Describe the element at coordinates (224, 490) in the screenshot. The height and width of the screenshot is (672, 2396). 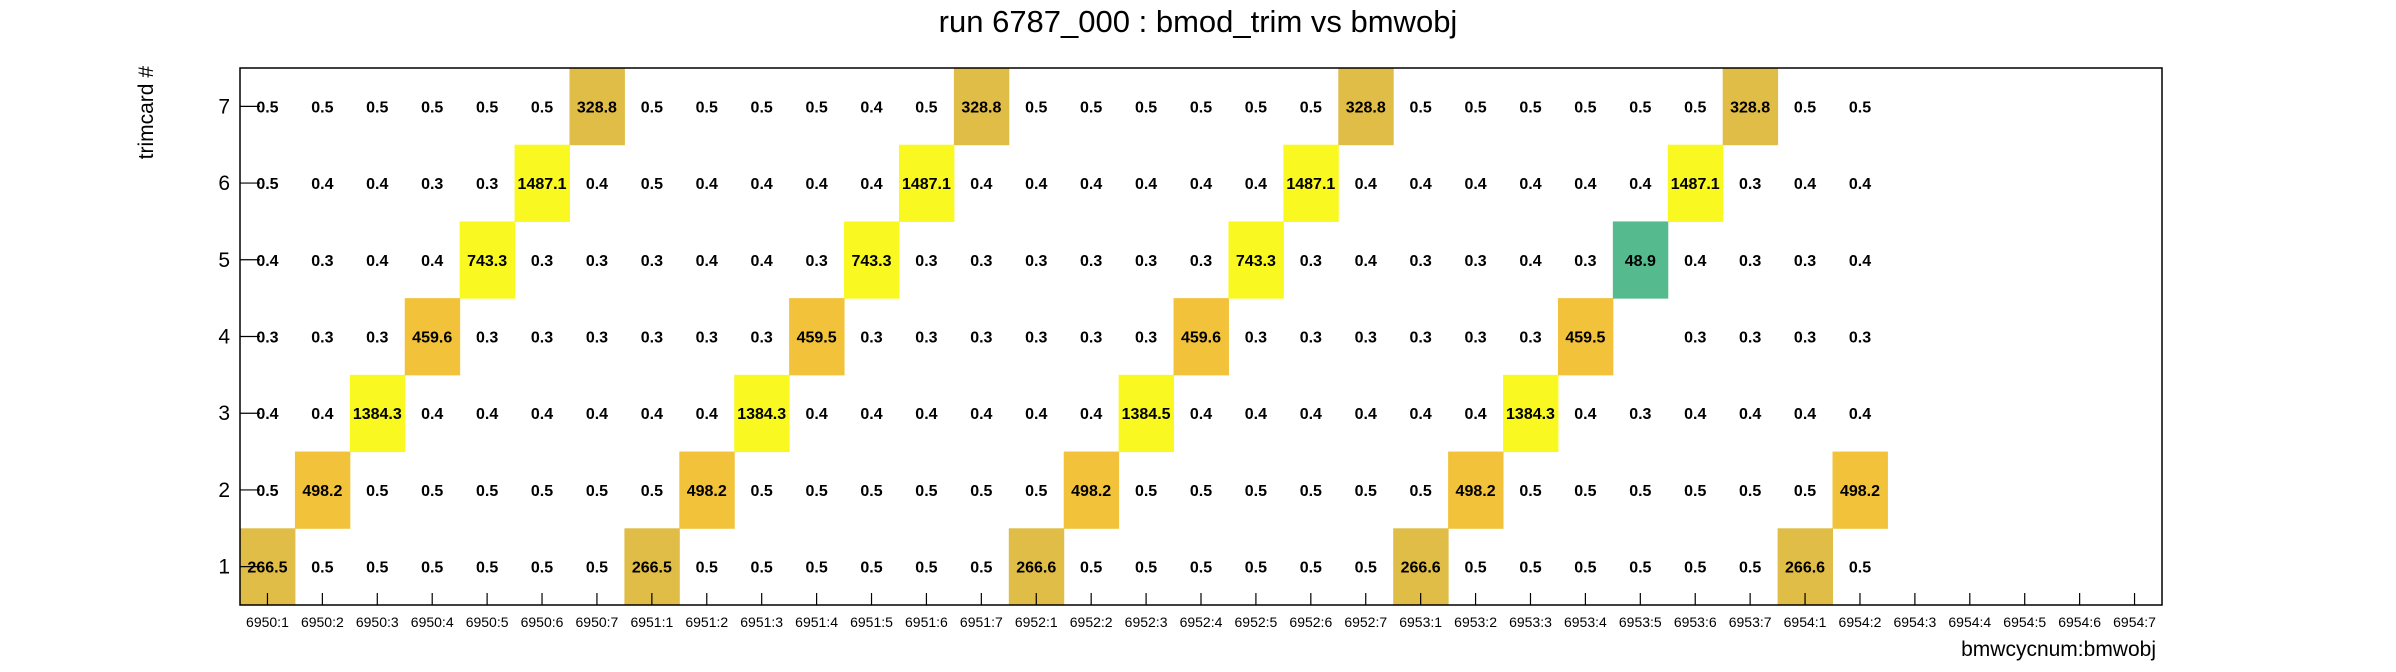
I see `y-tick-label: 2` at that location.